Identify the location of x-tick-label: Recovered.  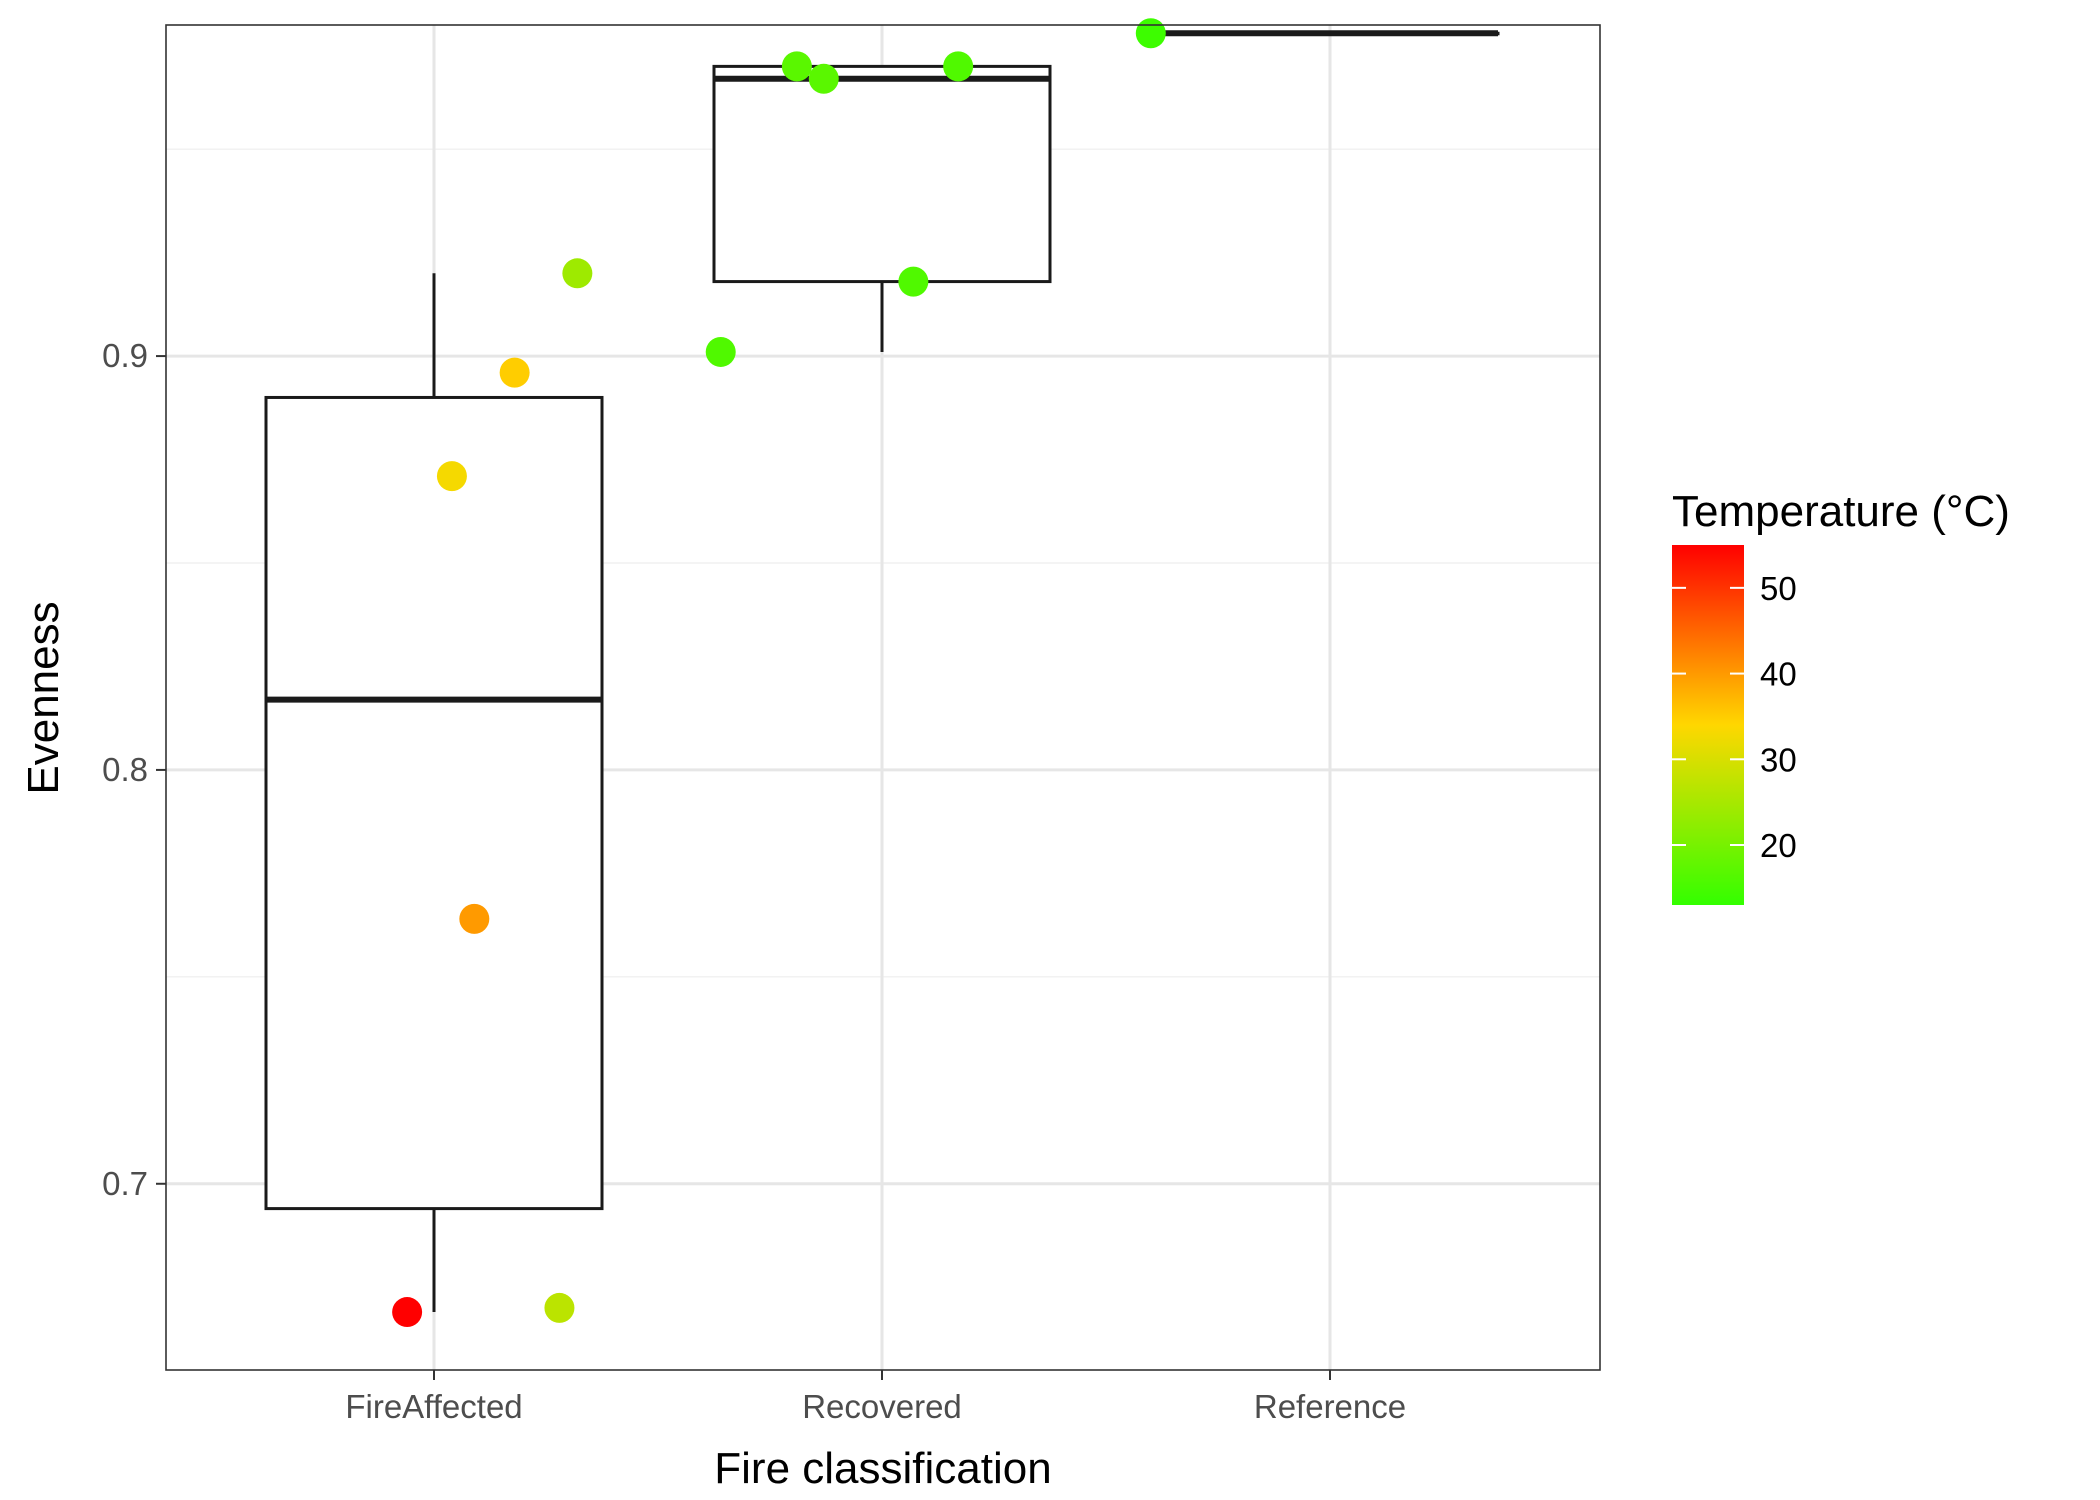
(882, 1406).